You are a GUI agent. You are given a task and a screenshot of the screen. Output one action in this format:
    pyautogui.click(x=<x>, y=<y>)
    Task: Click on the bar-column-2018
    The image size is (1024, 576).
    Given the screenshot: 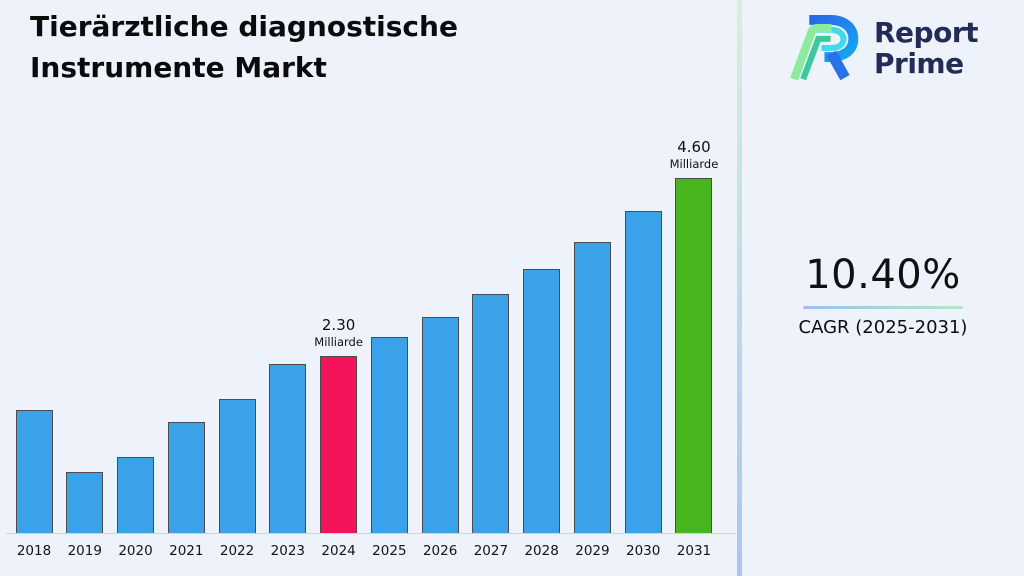 What is the action you would take?
    pyautogui.click(x=34, y=472)
    